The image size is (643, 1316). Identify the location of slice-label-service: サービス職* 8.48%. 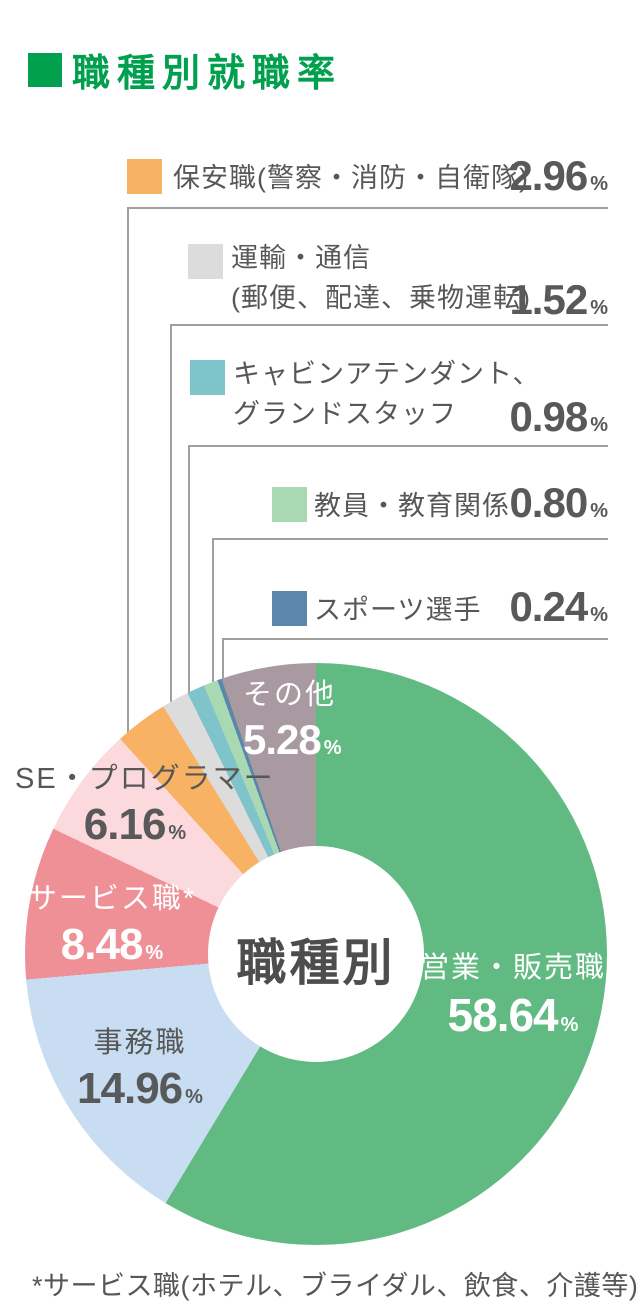
(112, 926).